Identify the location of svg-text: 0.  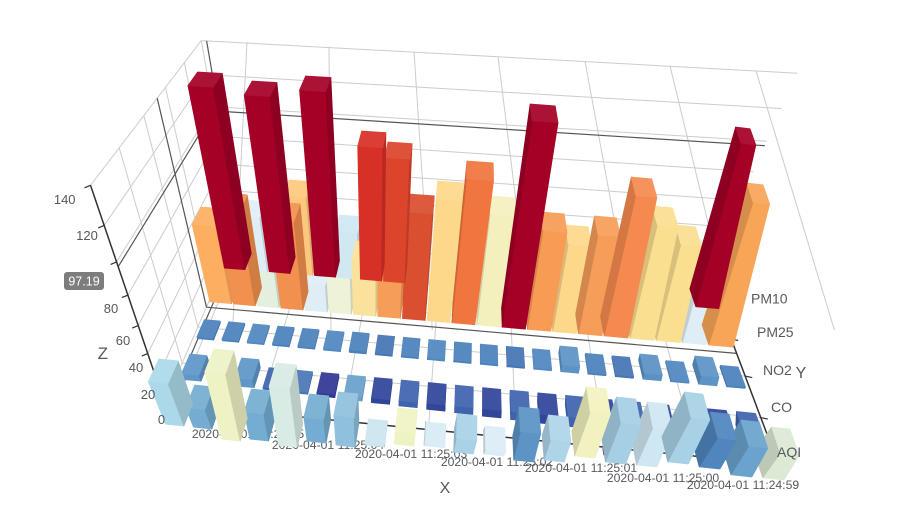
(161, 419).